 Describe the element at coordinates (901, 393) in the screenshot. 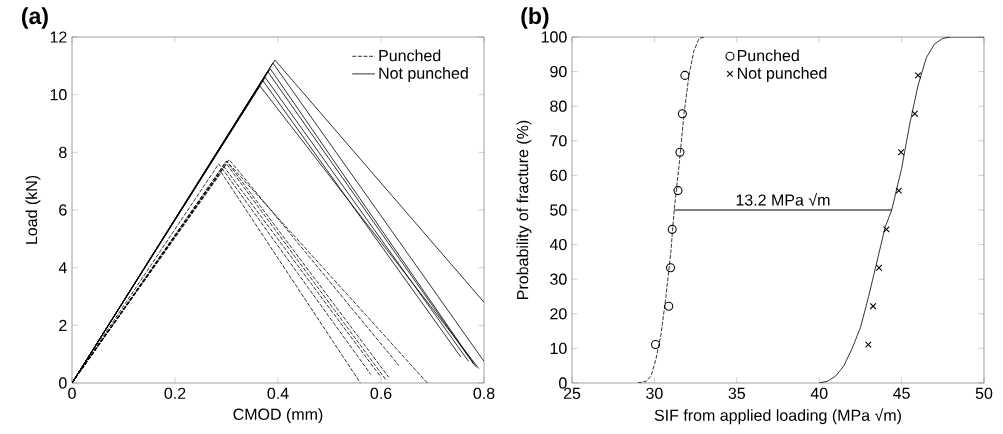

I see `x-tick-label: 45` at that location.